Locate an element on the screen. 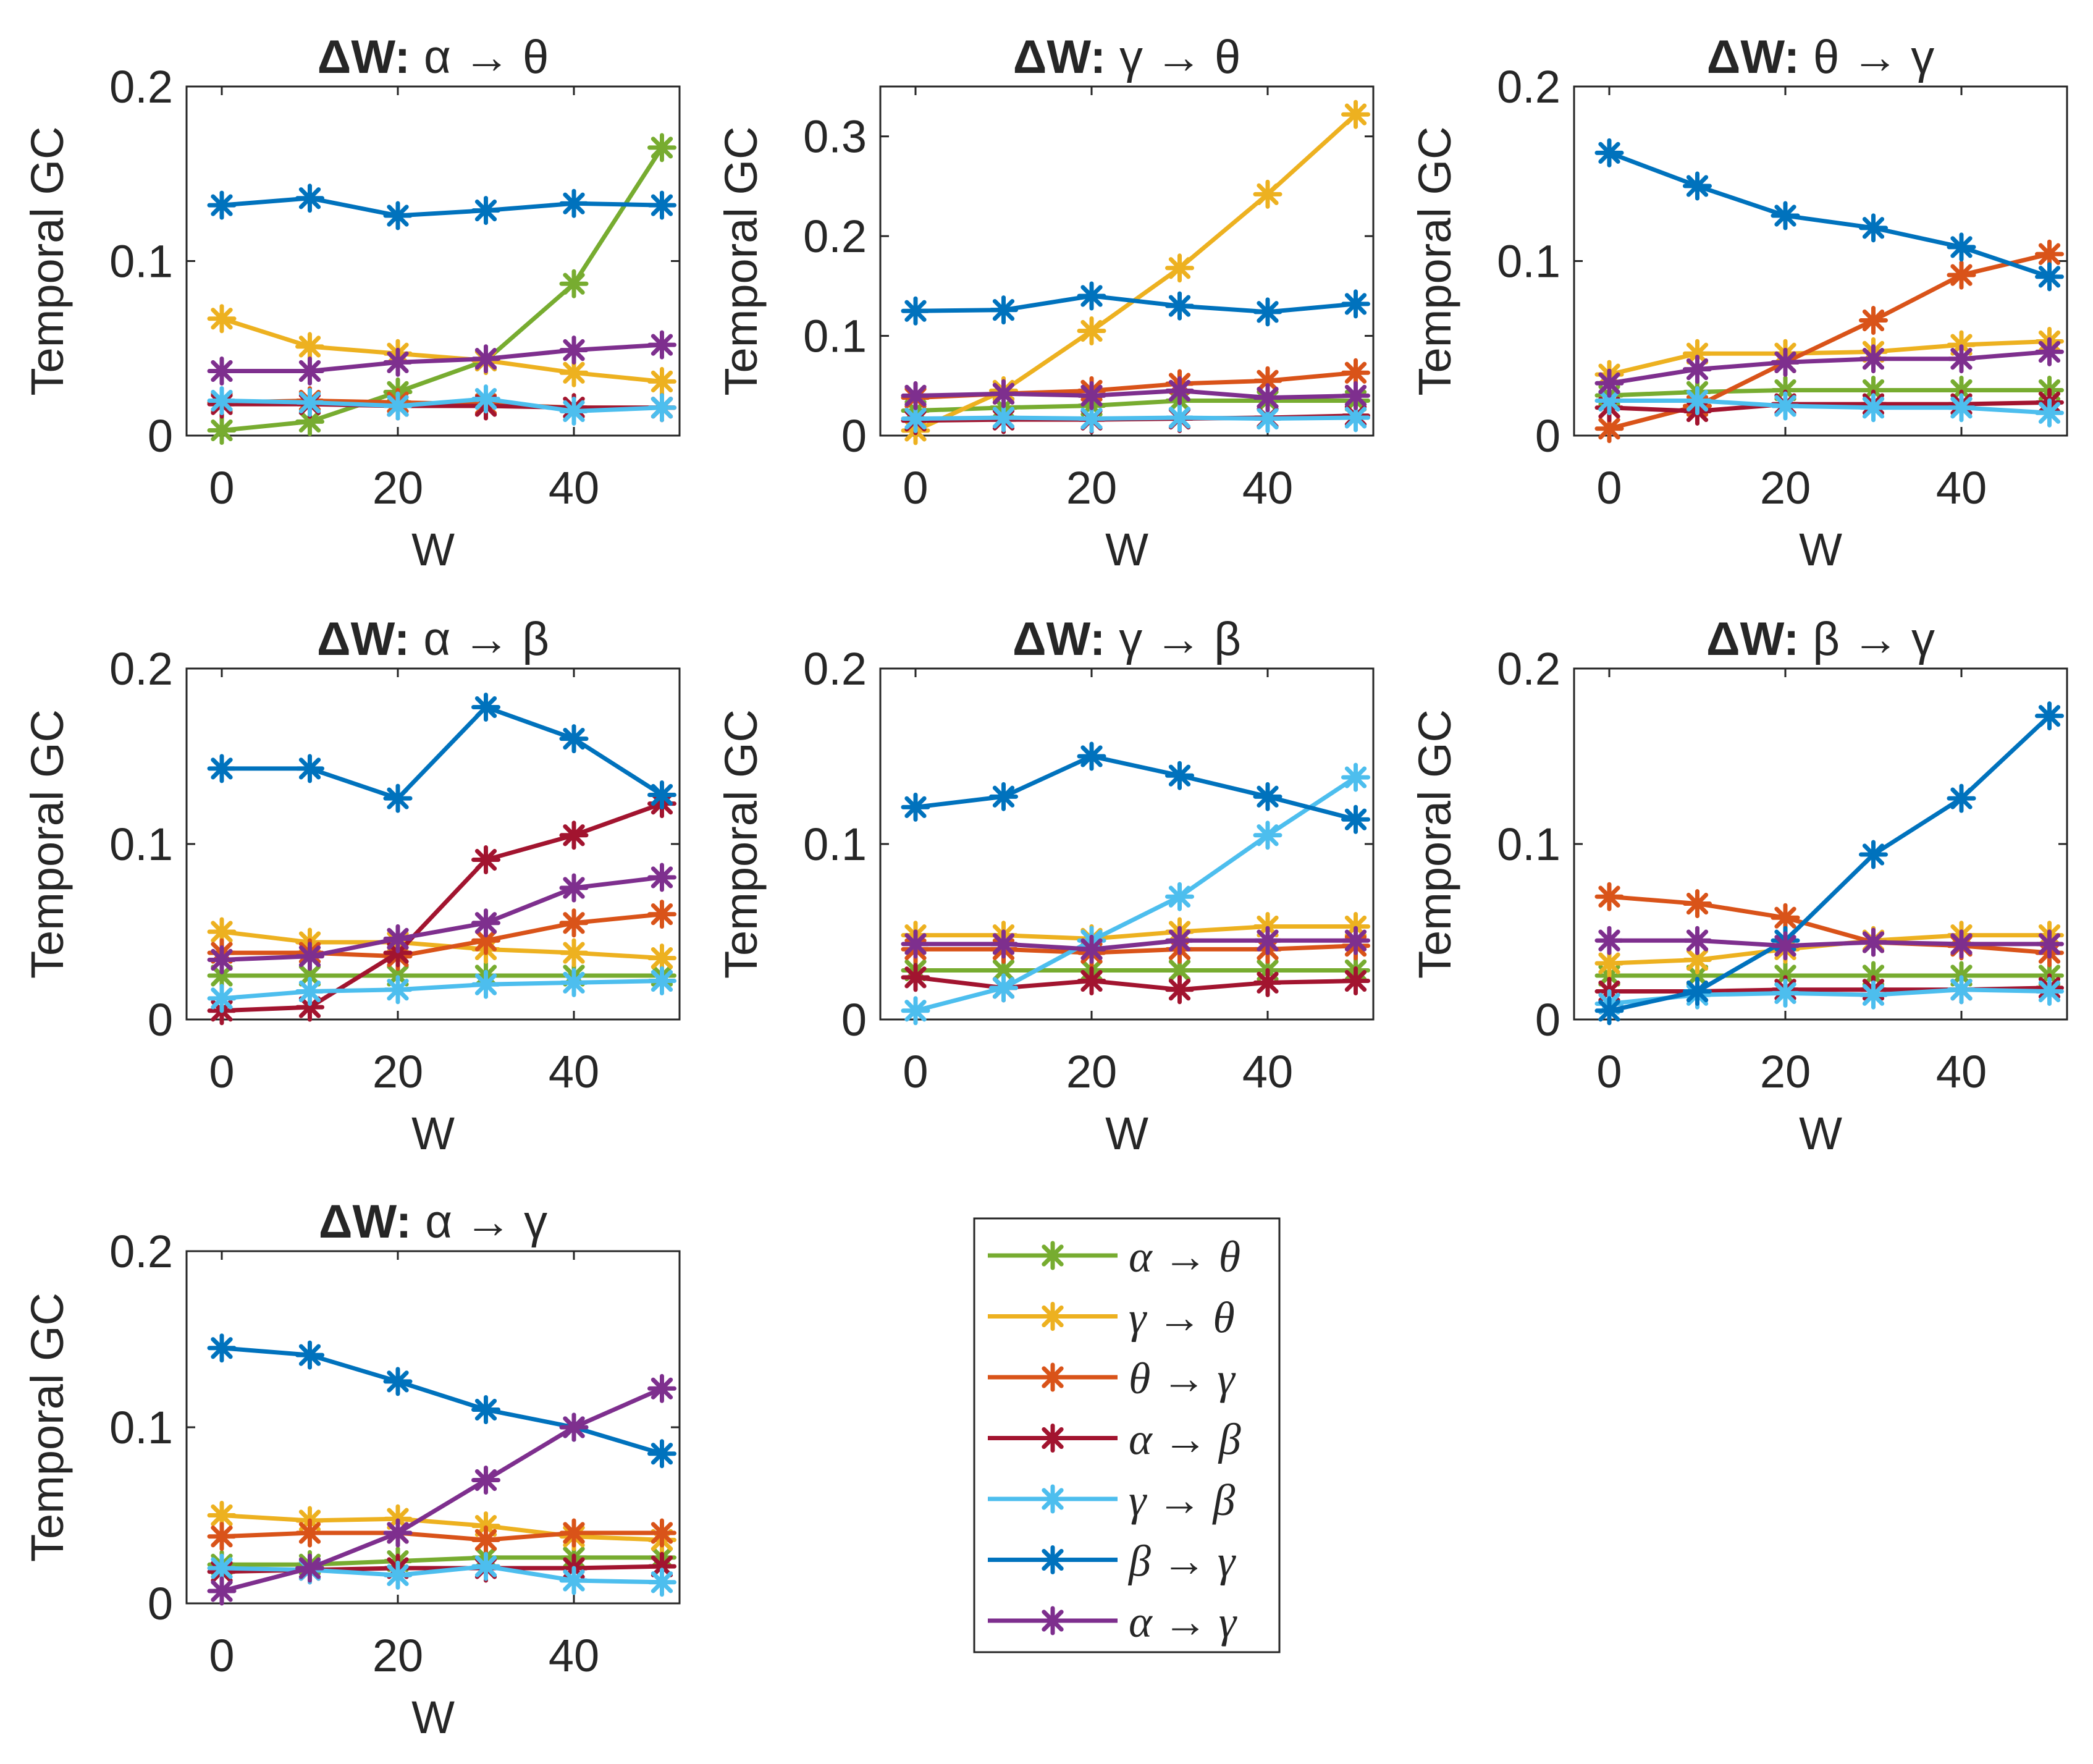  x-axis-label: W is located at coordinates (433, 549).